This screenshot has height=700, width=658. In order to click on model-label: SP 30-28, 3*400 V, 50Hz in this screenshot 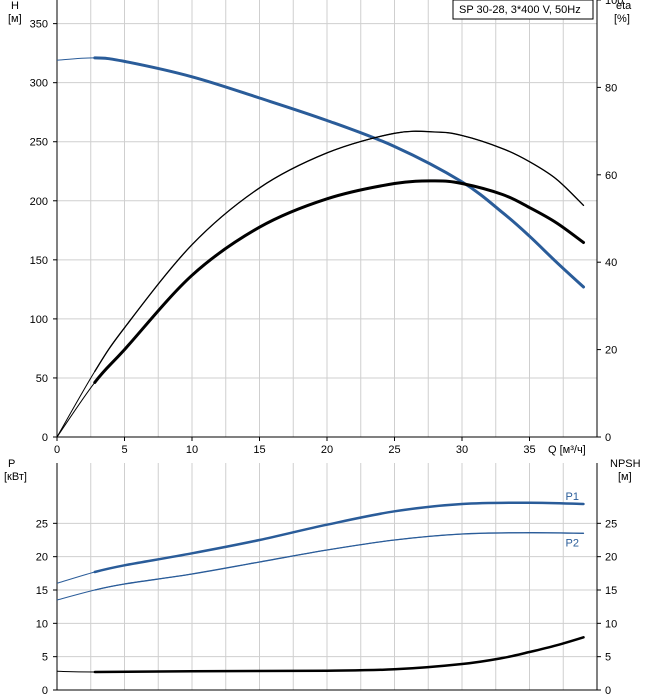, I will do `click(520, 10)`.